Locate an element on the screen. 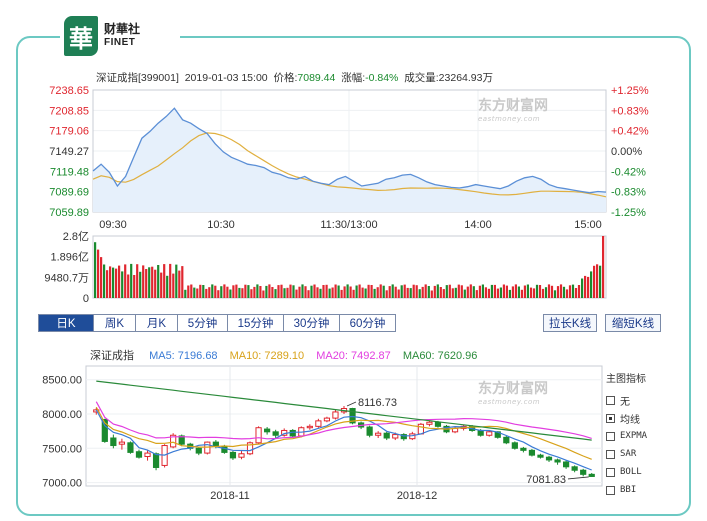 Image resolution: width=707 pixels, height=521 pixels. indicator-label: 均线 is located at coordinates (630, 420).